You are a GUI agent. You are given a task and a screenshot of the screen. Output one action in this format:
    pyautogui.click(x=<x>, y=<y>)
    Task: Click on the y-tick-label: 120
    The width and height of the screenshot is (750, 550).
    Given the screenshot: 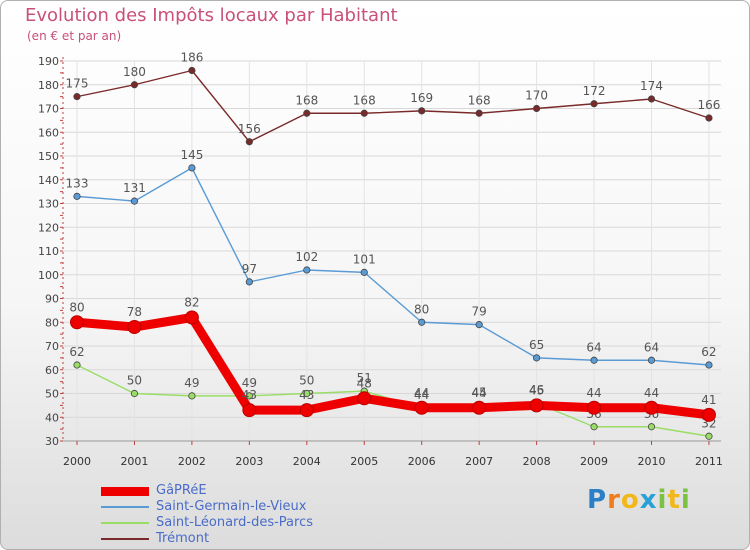 What is the action you would take?
    pyautogui.click(x=48, y=227)
    